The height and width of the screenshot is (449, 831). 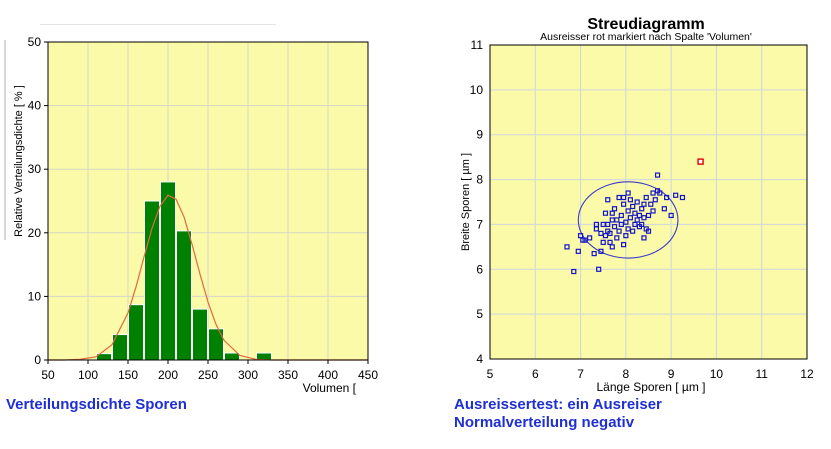 What do you see at coordinates (479, 180) in the screenshot?
I see `scatter-y-tick-label: 8` at bounding box center [479, 180].